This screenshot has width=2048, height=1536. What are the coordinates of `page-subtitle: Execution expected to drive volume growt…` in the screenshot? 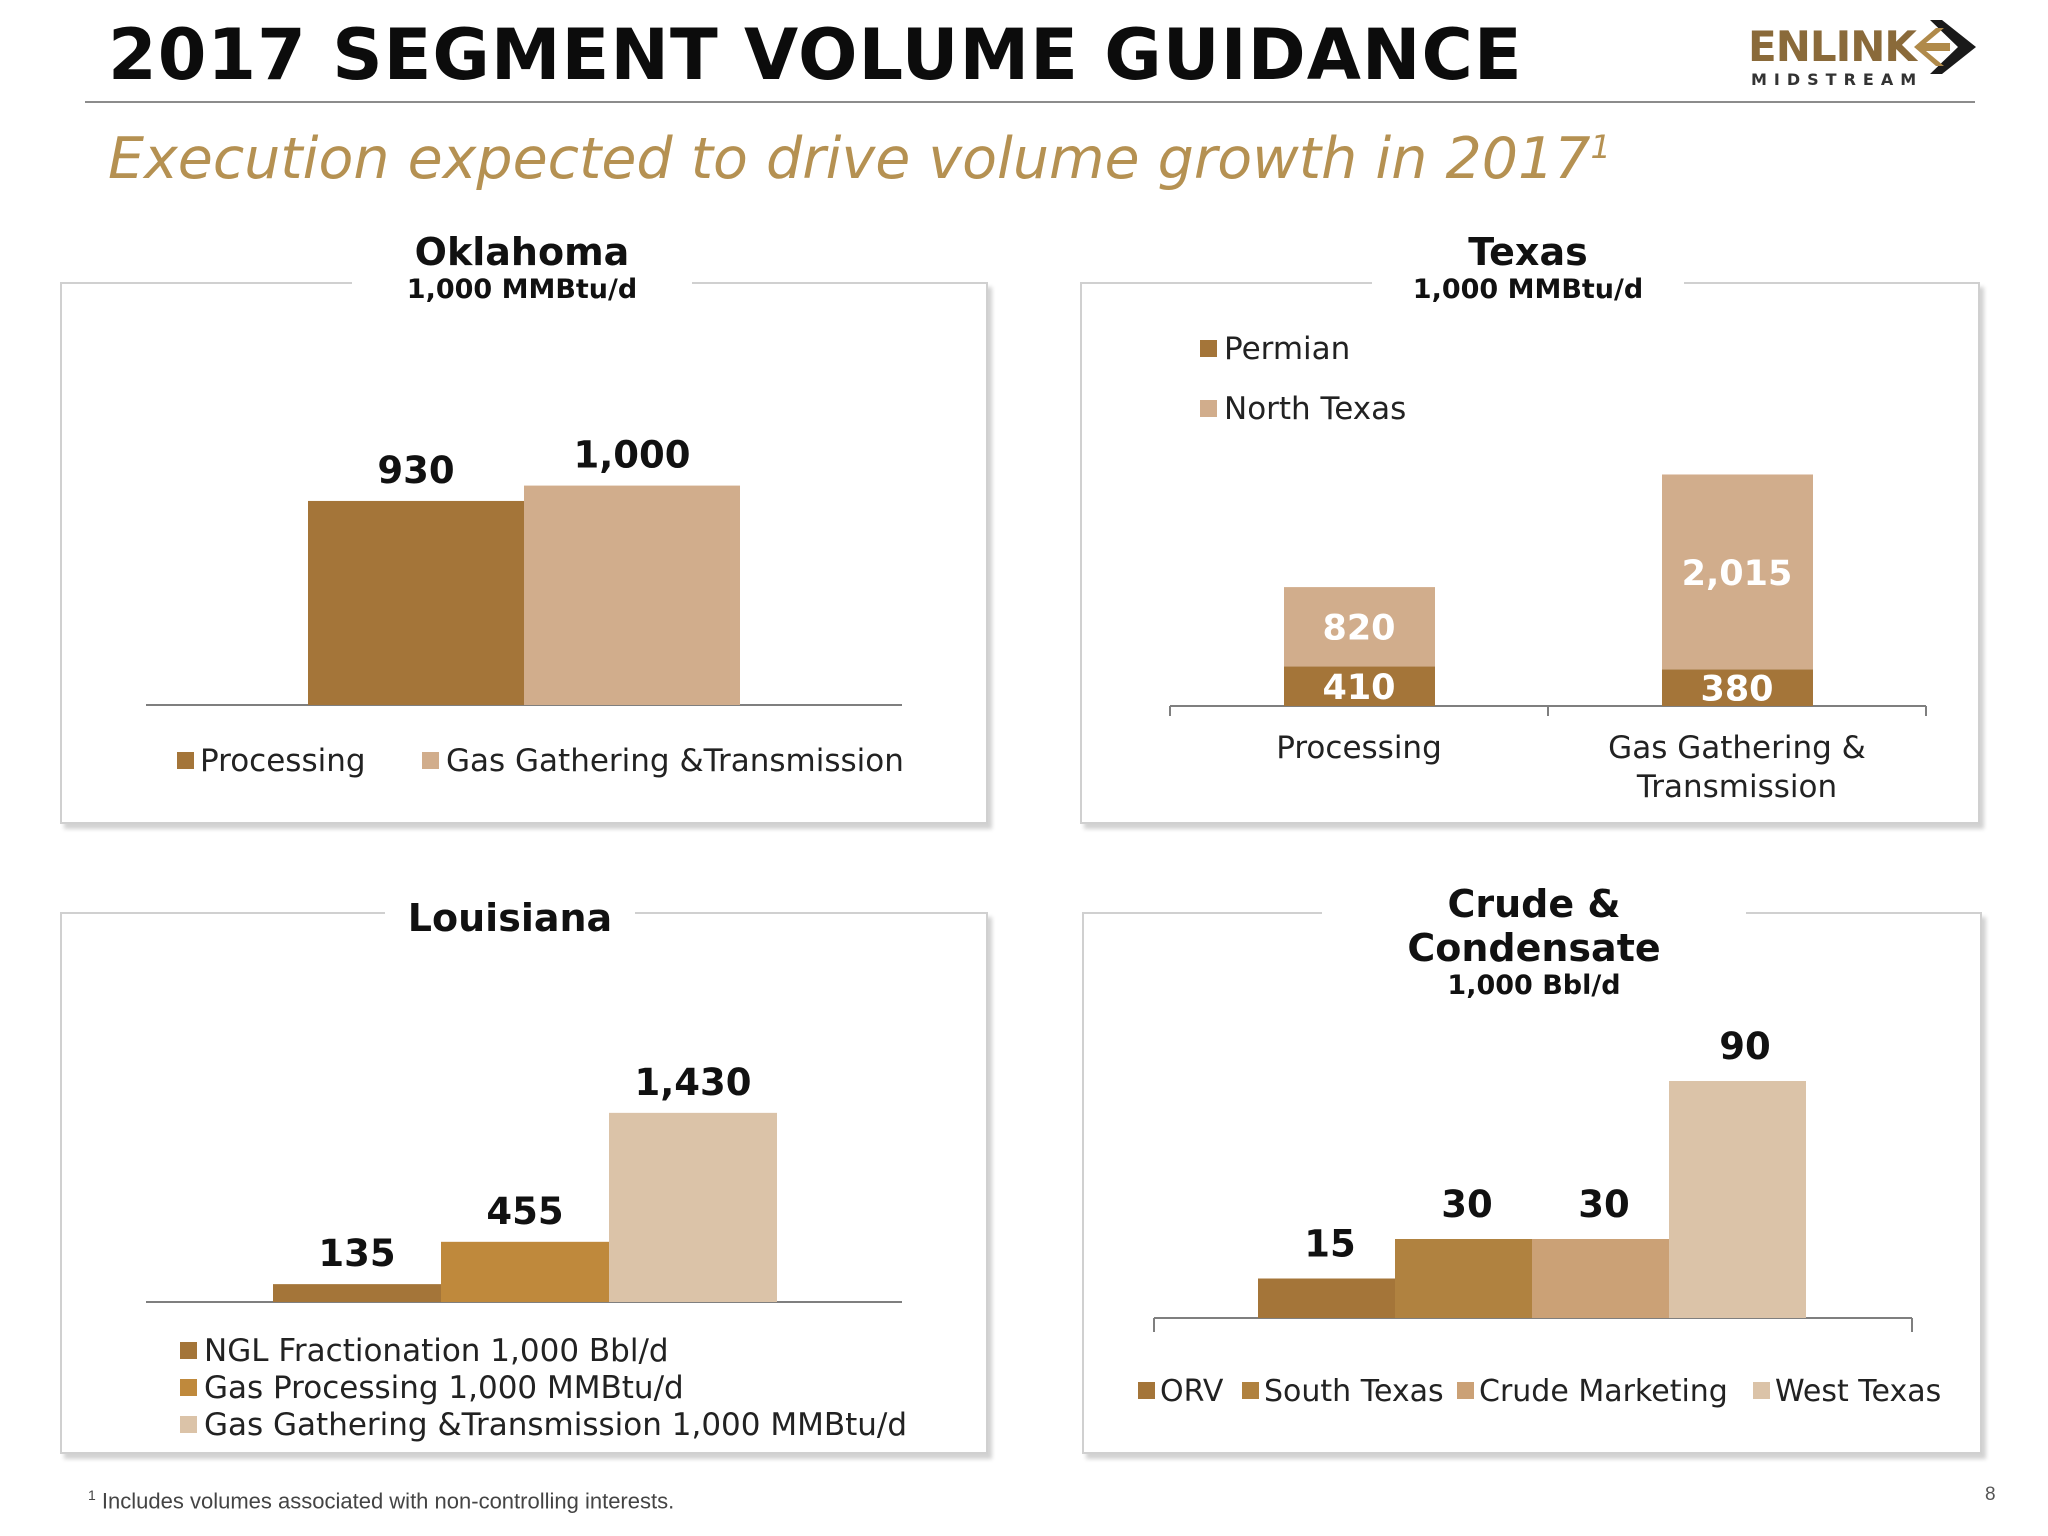 It's located at (859, 159).